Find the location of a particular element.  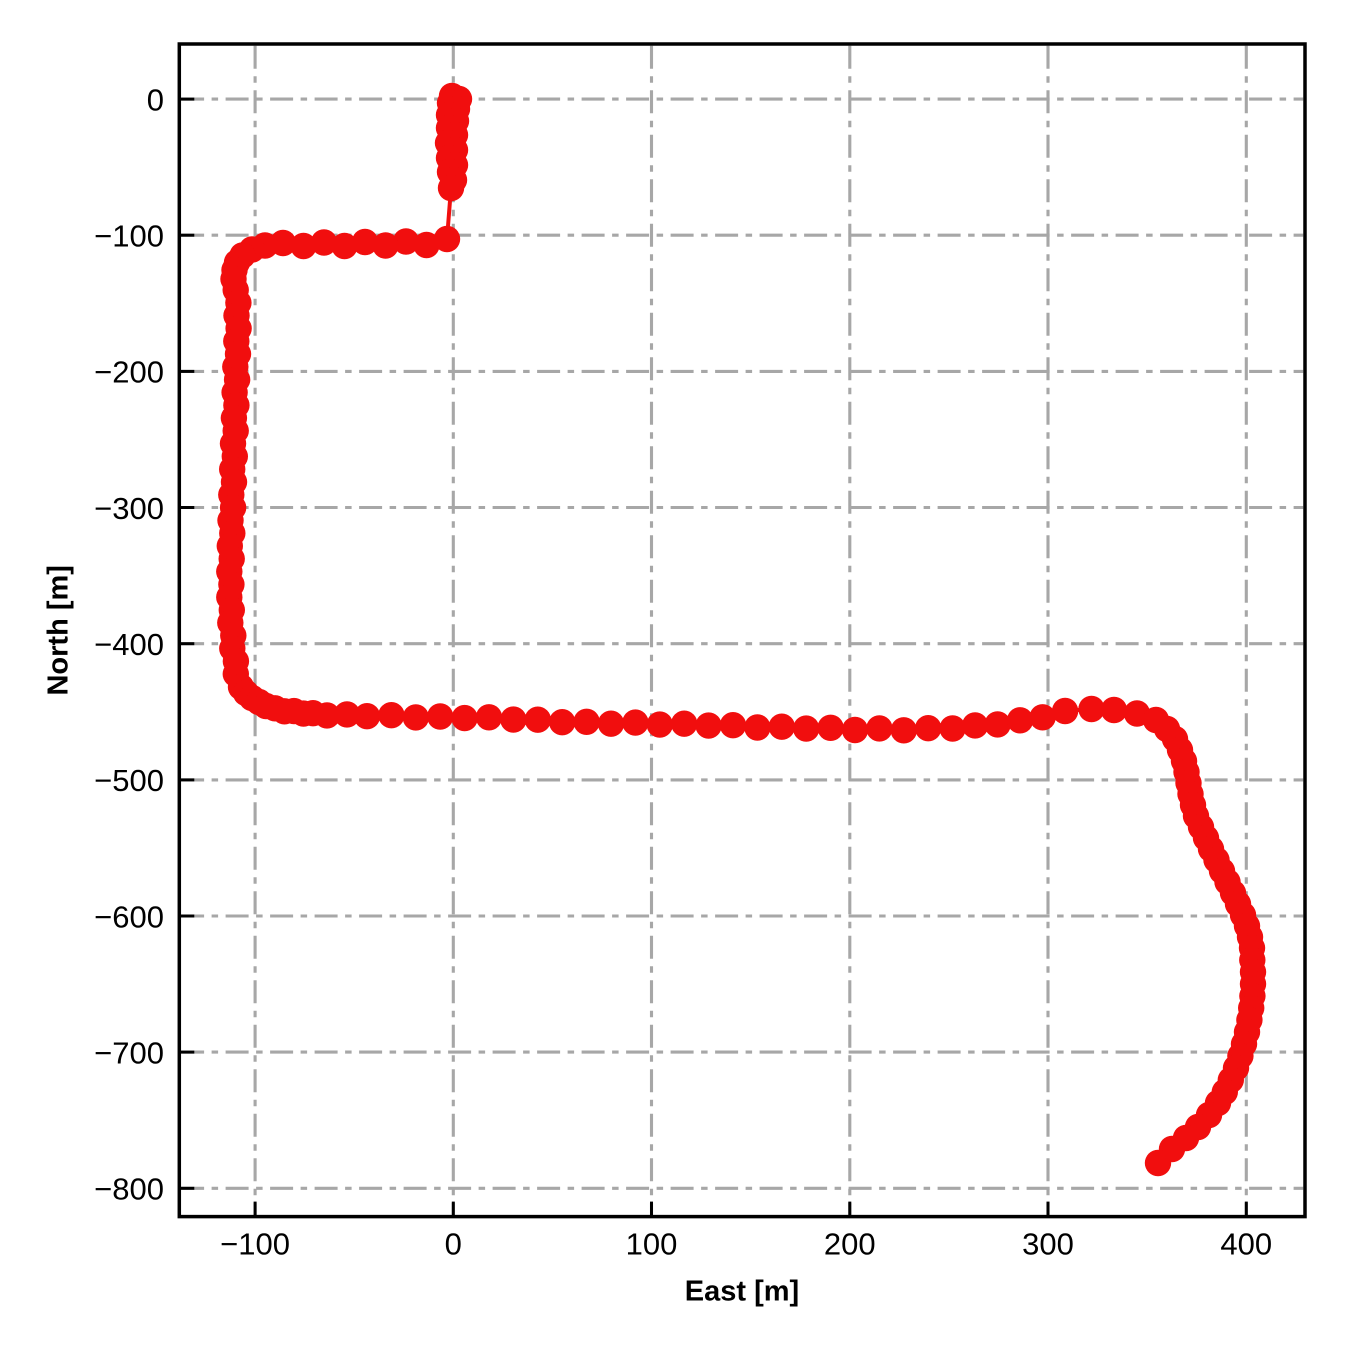

svg-text: North [m] is located at coordinates (58, 630).